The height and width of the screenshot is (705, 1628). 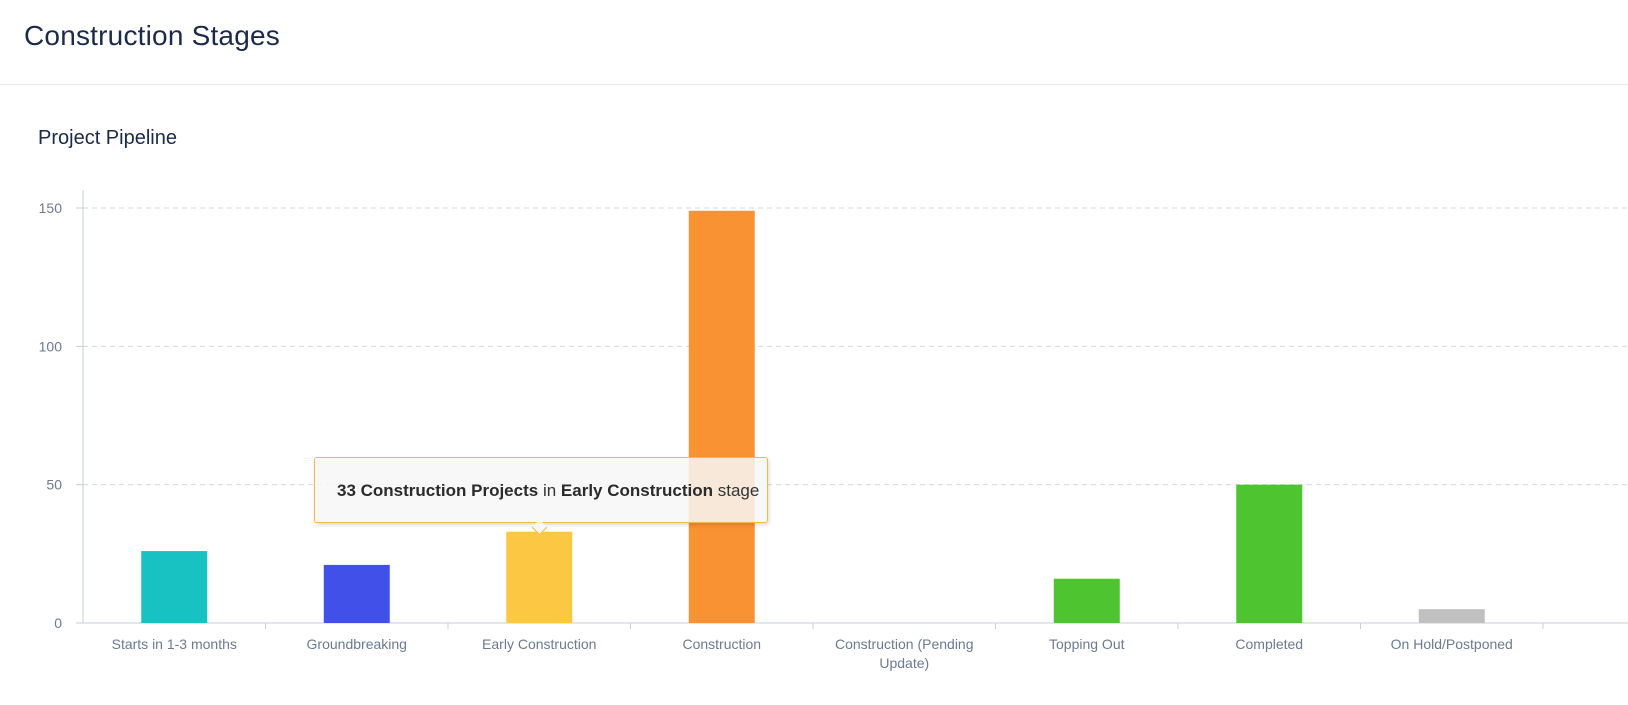 I want to click on x-tick-label: Construction (Pending Update), so click(x=904, y=653).